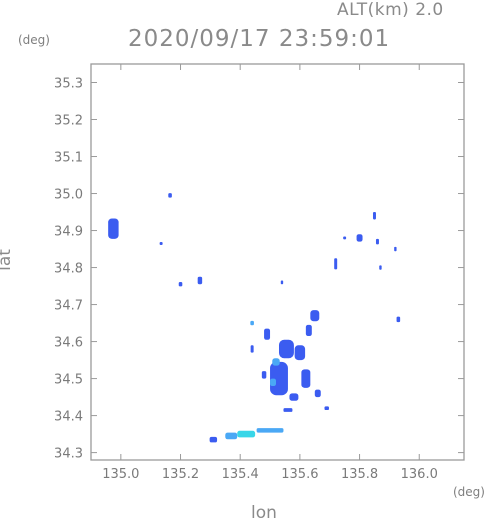 Image resolution: width=491 pixels, height=523 pixels. I want to click on x-tick-label: 135.4, so click(240, 474).